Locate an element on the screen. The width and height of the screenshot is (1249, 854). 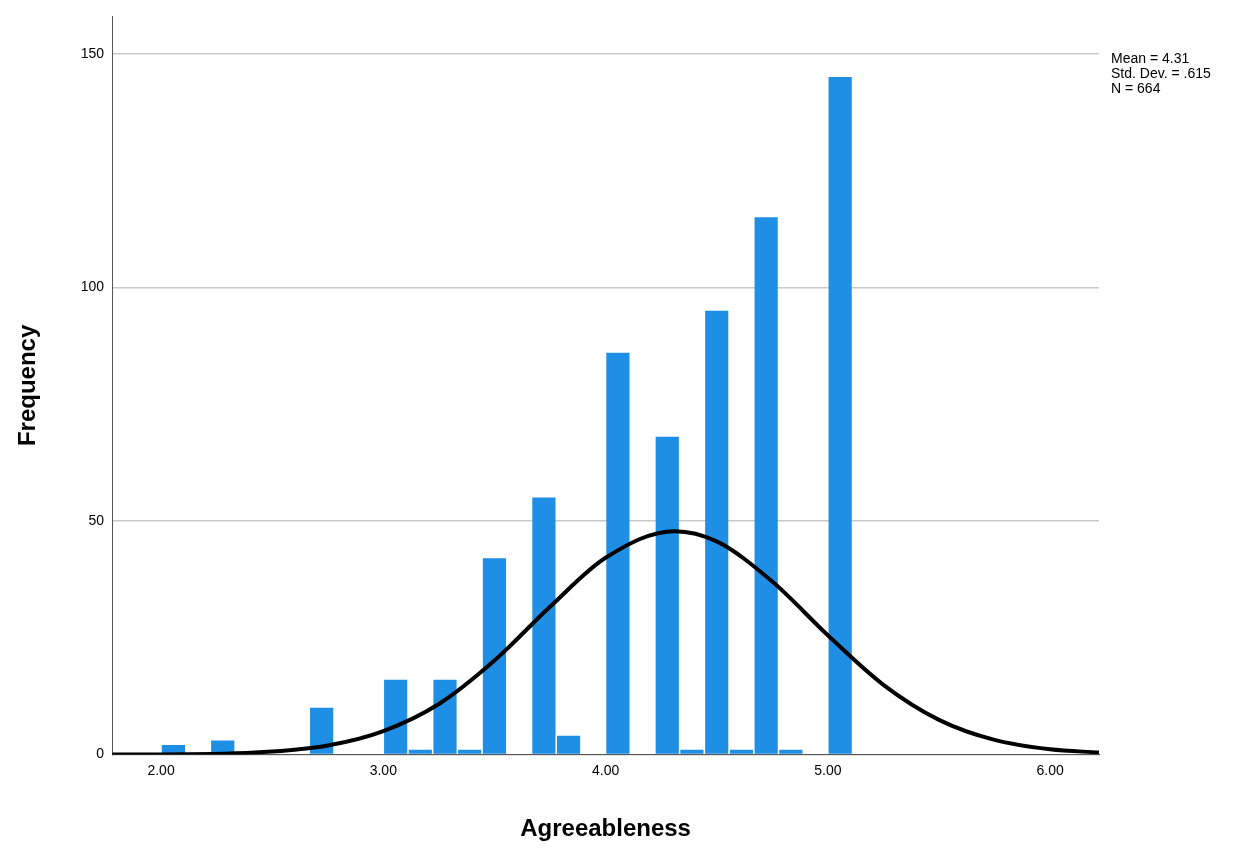
y-tick-label: 150 is located at coordinates (92, 52).